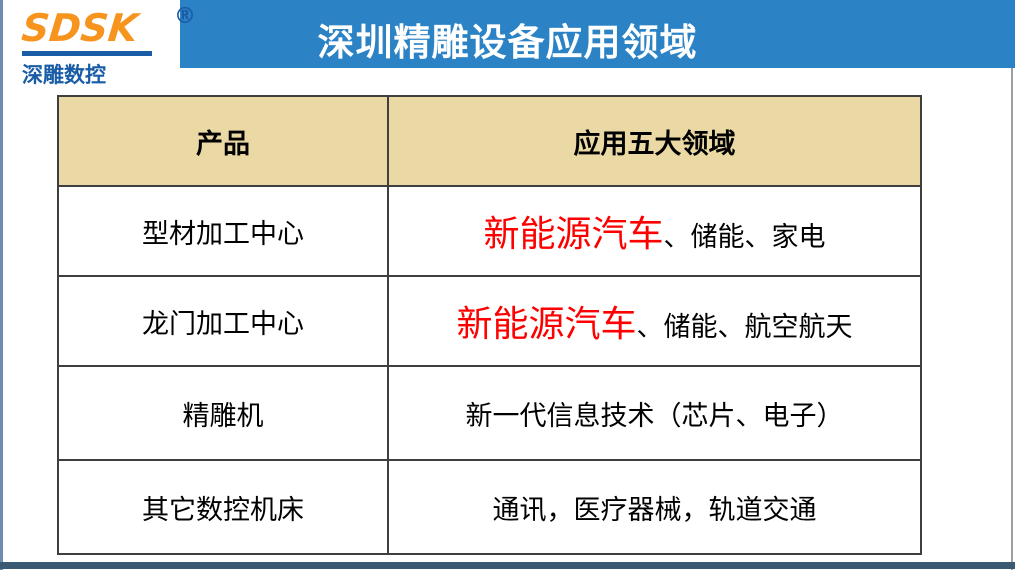  I want to click on table-row: 其它数控机床 通讯，医疗器械，轨道交通, so click(489, 507).